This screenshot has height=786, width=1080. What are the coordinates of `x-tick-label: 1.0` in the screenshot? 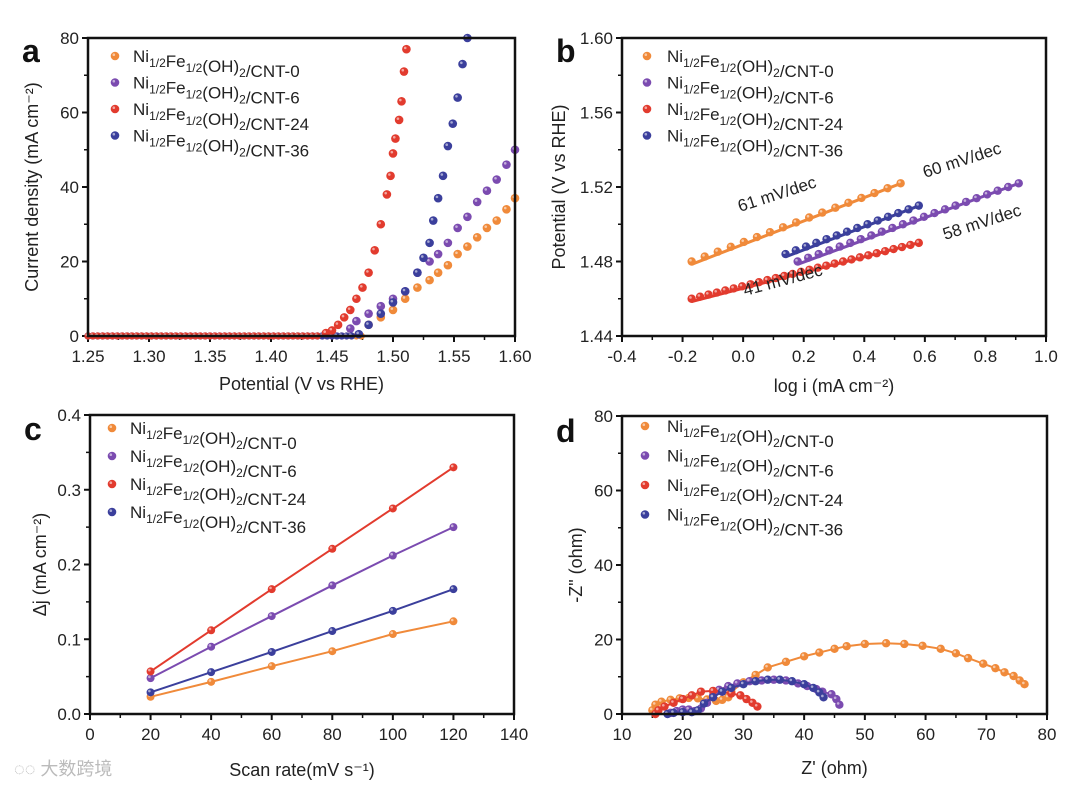 It's located at (1046, 356).